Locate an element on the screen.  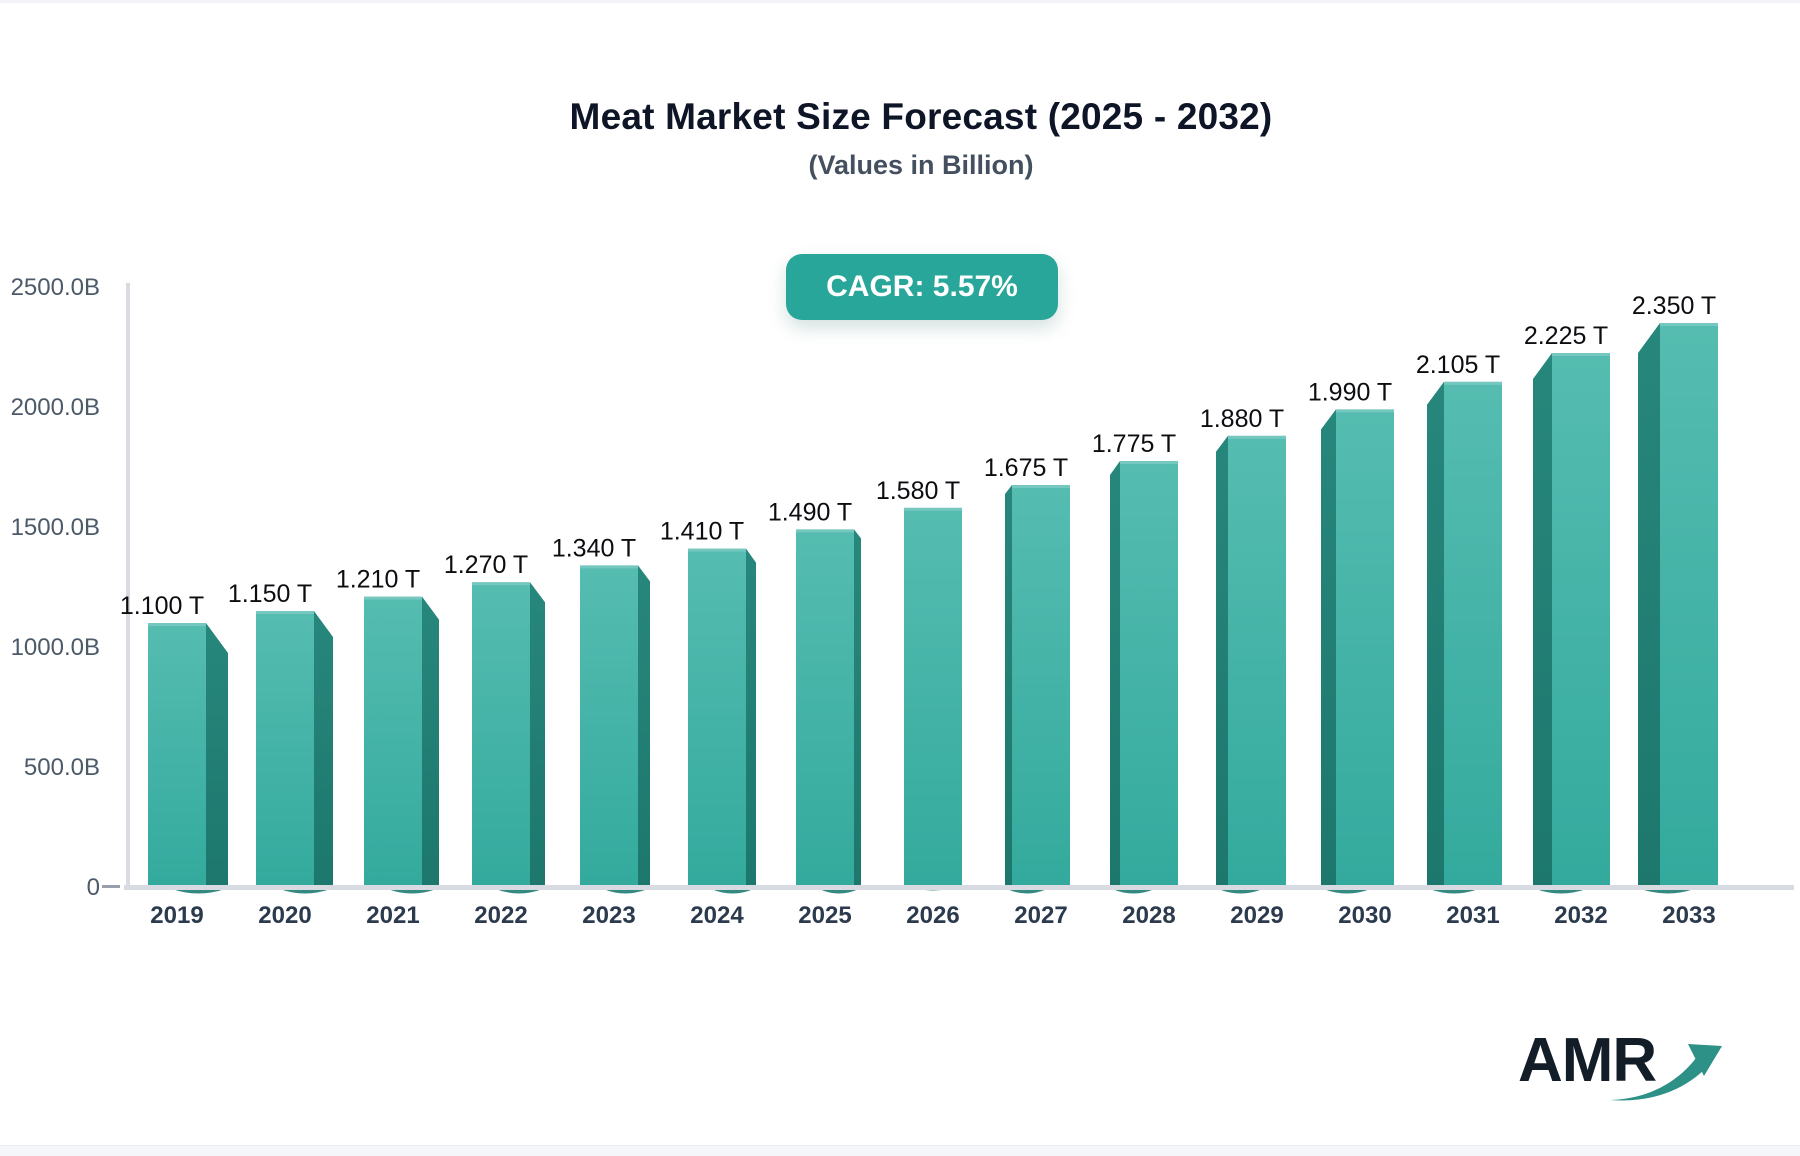
x-tick-label: 2030 is located at coordinates (1364, 915).